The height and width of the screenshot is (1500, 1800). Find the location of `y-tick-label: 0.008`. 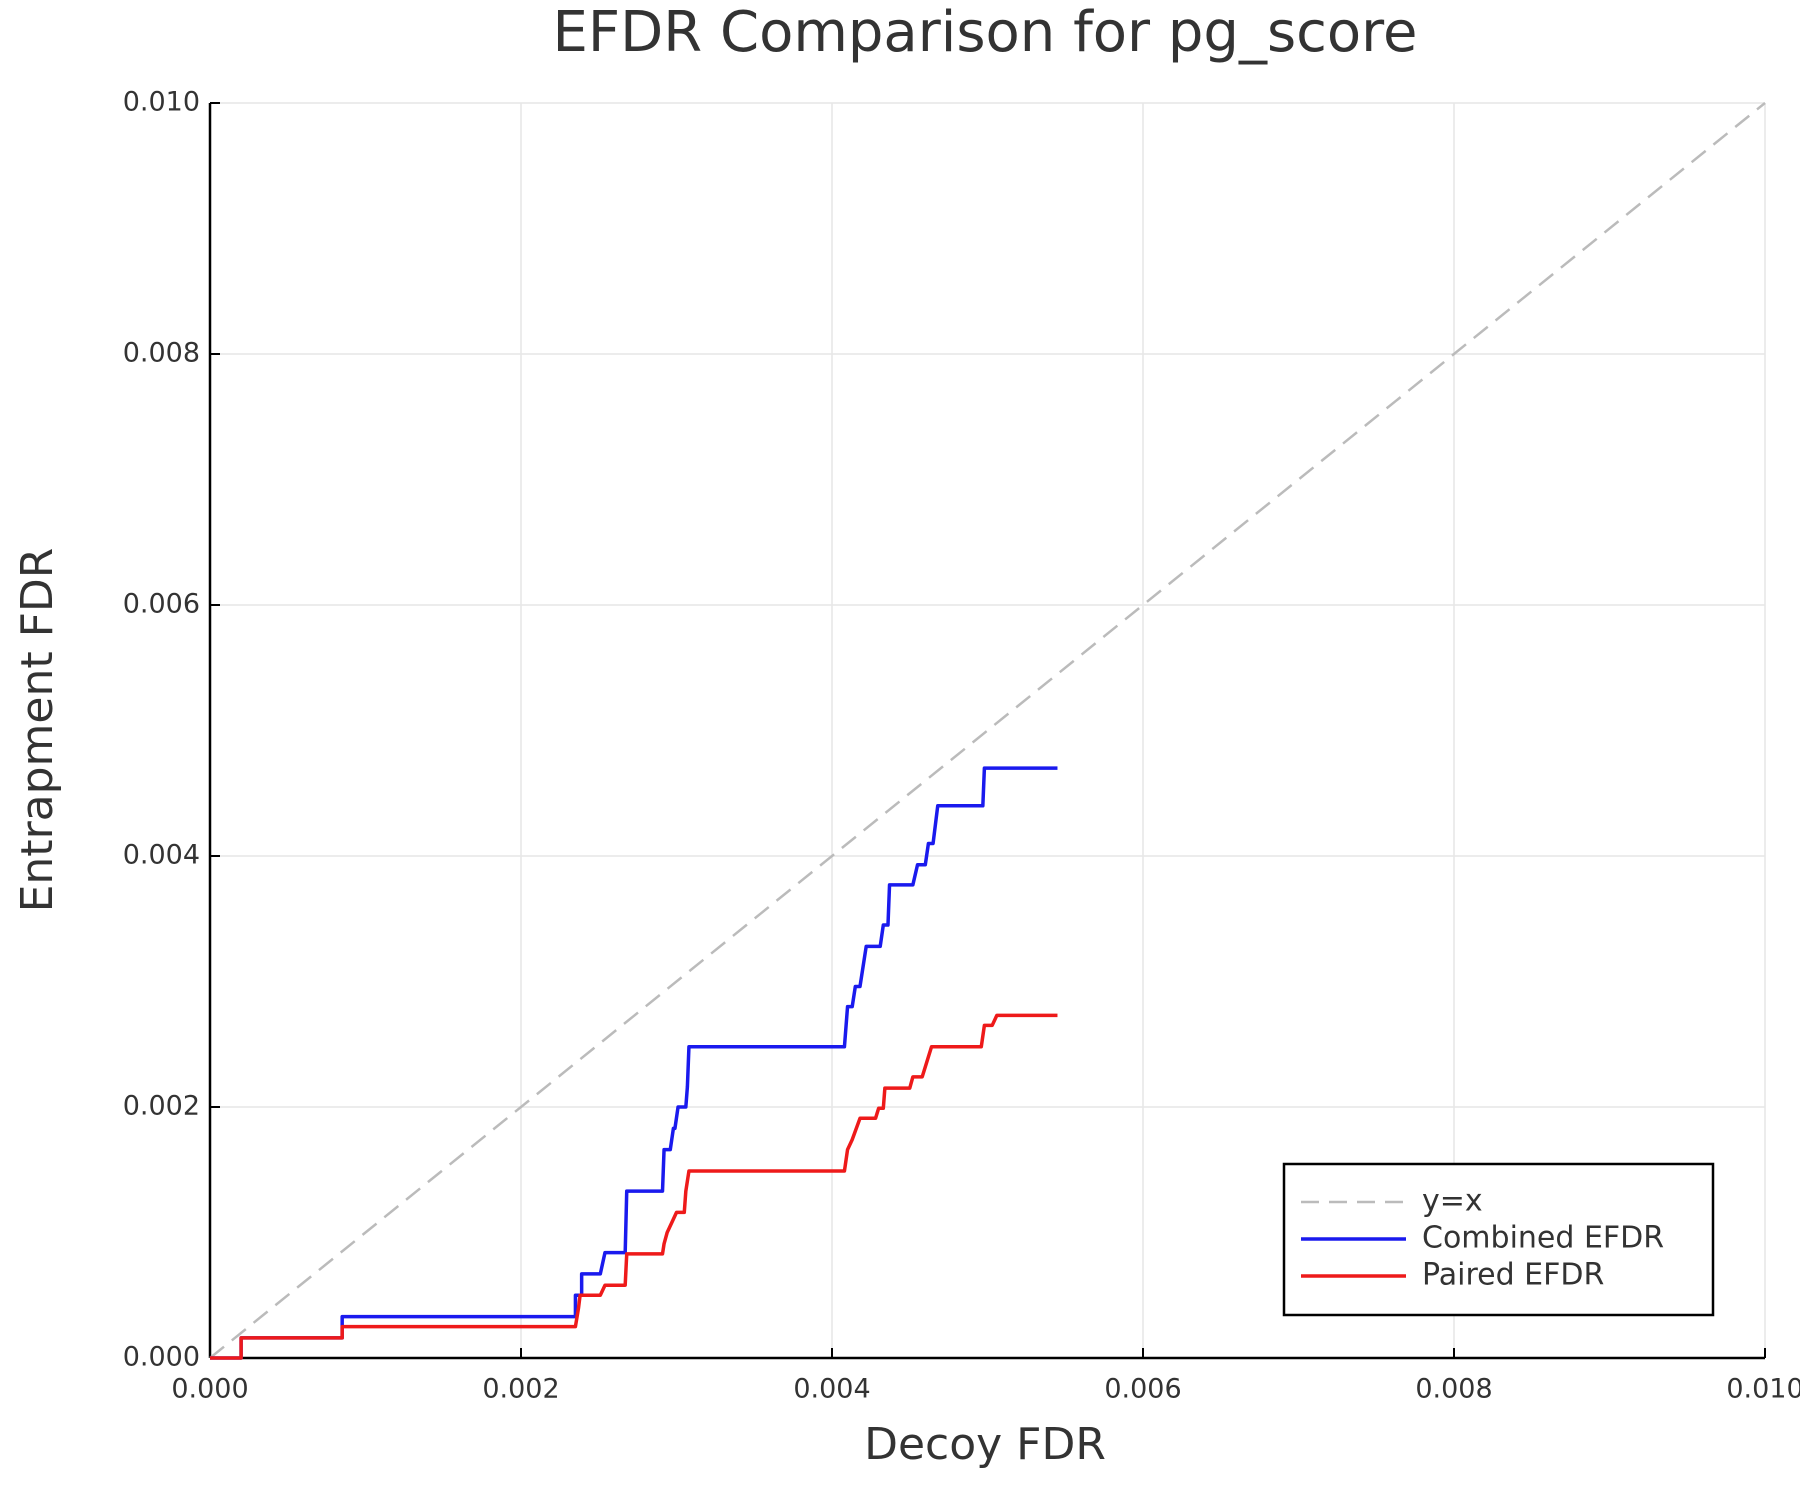

y-tick-label: 0.008 is located at coordinates (161, 353).